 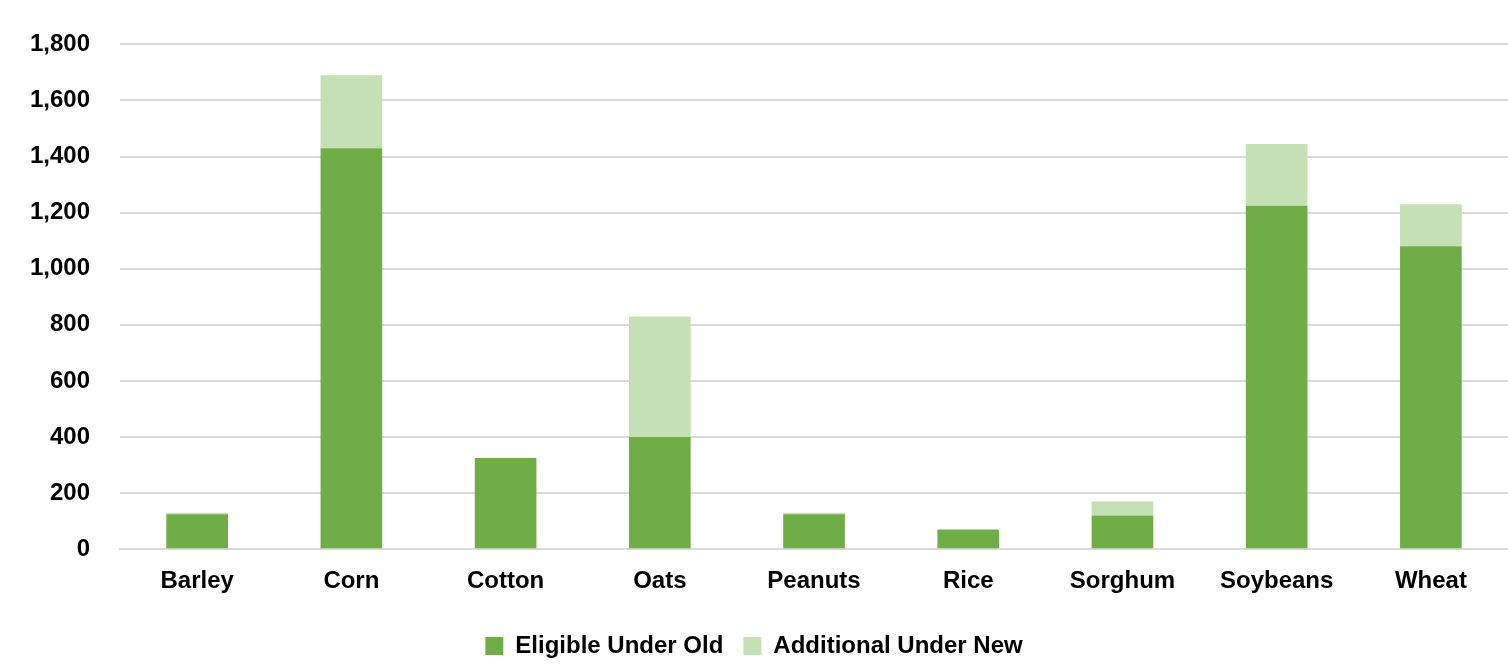 What do you see at coordinates (70, 379) in the screenshot?
I see `y-tick-label: 600` at bounding box center [70, 379].